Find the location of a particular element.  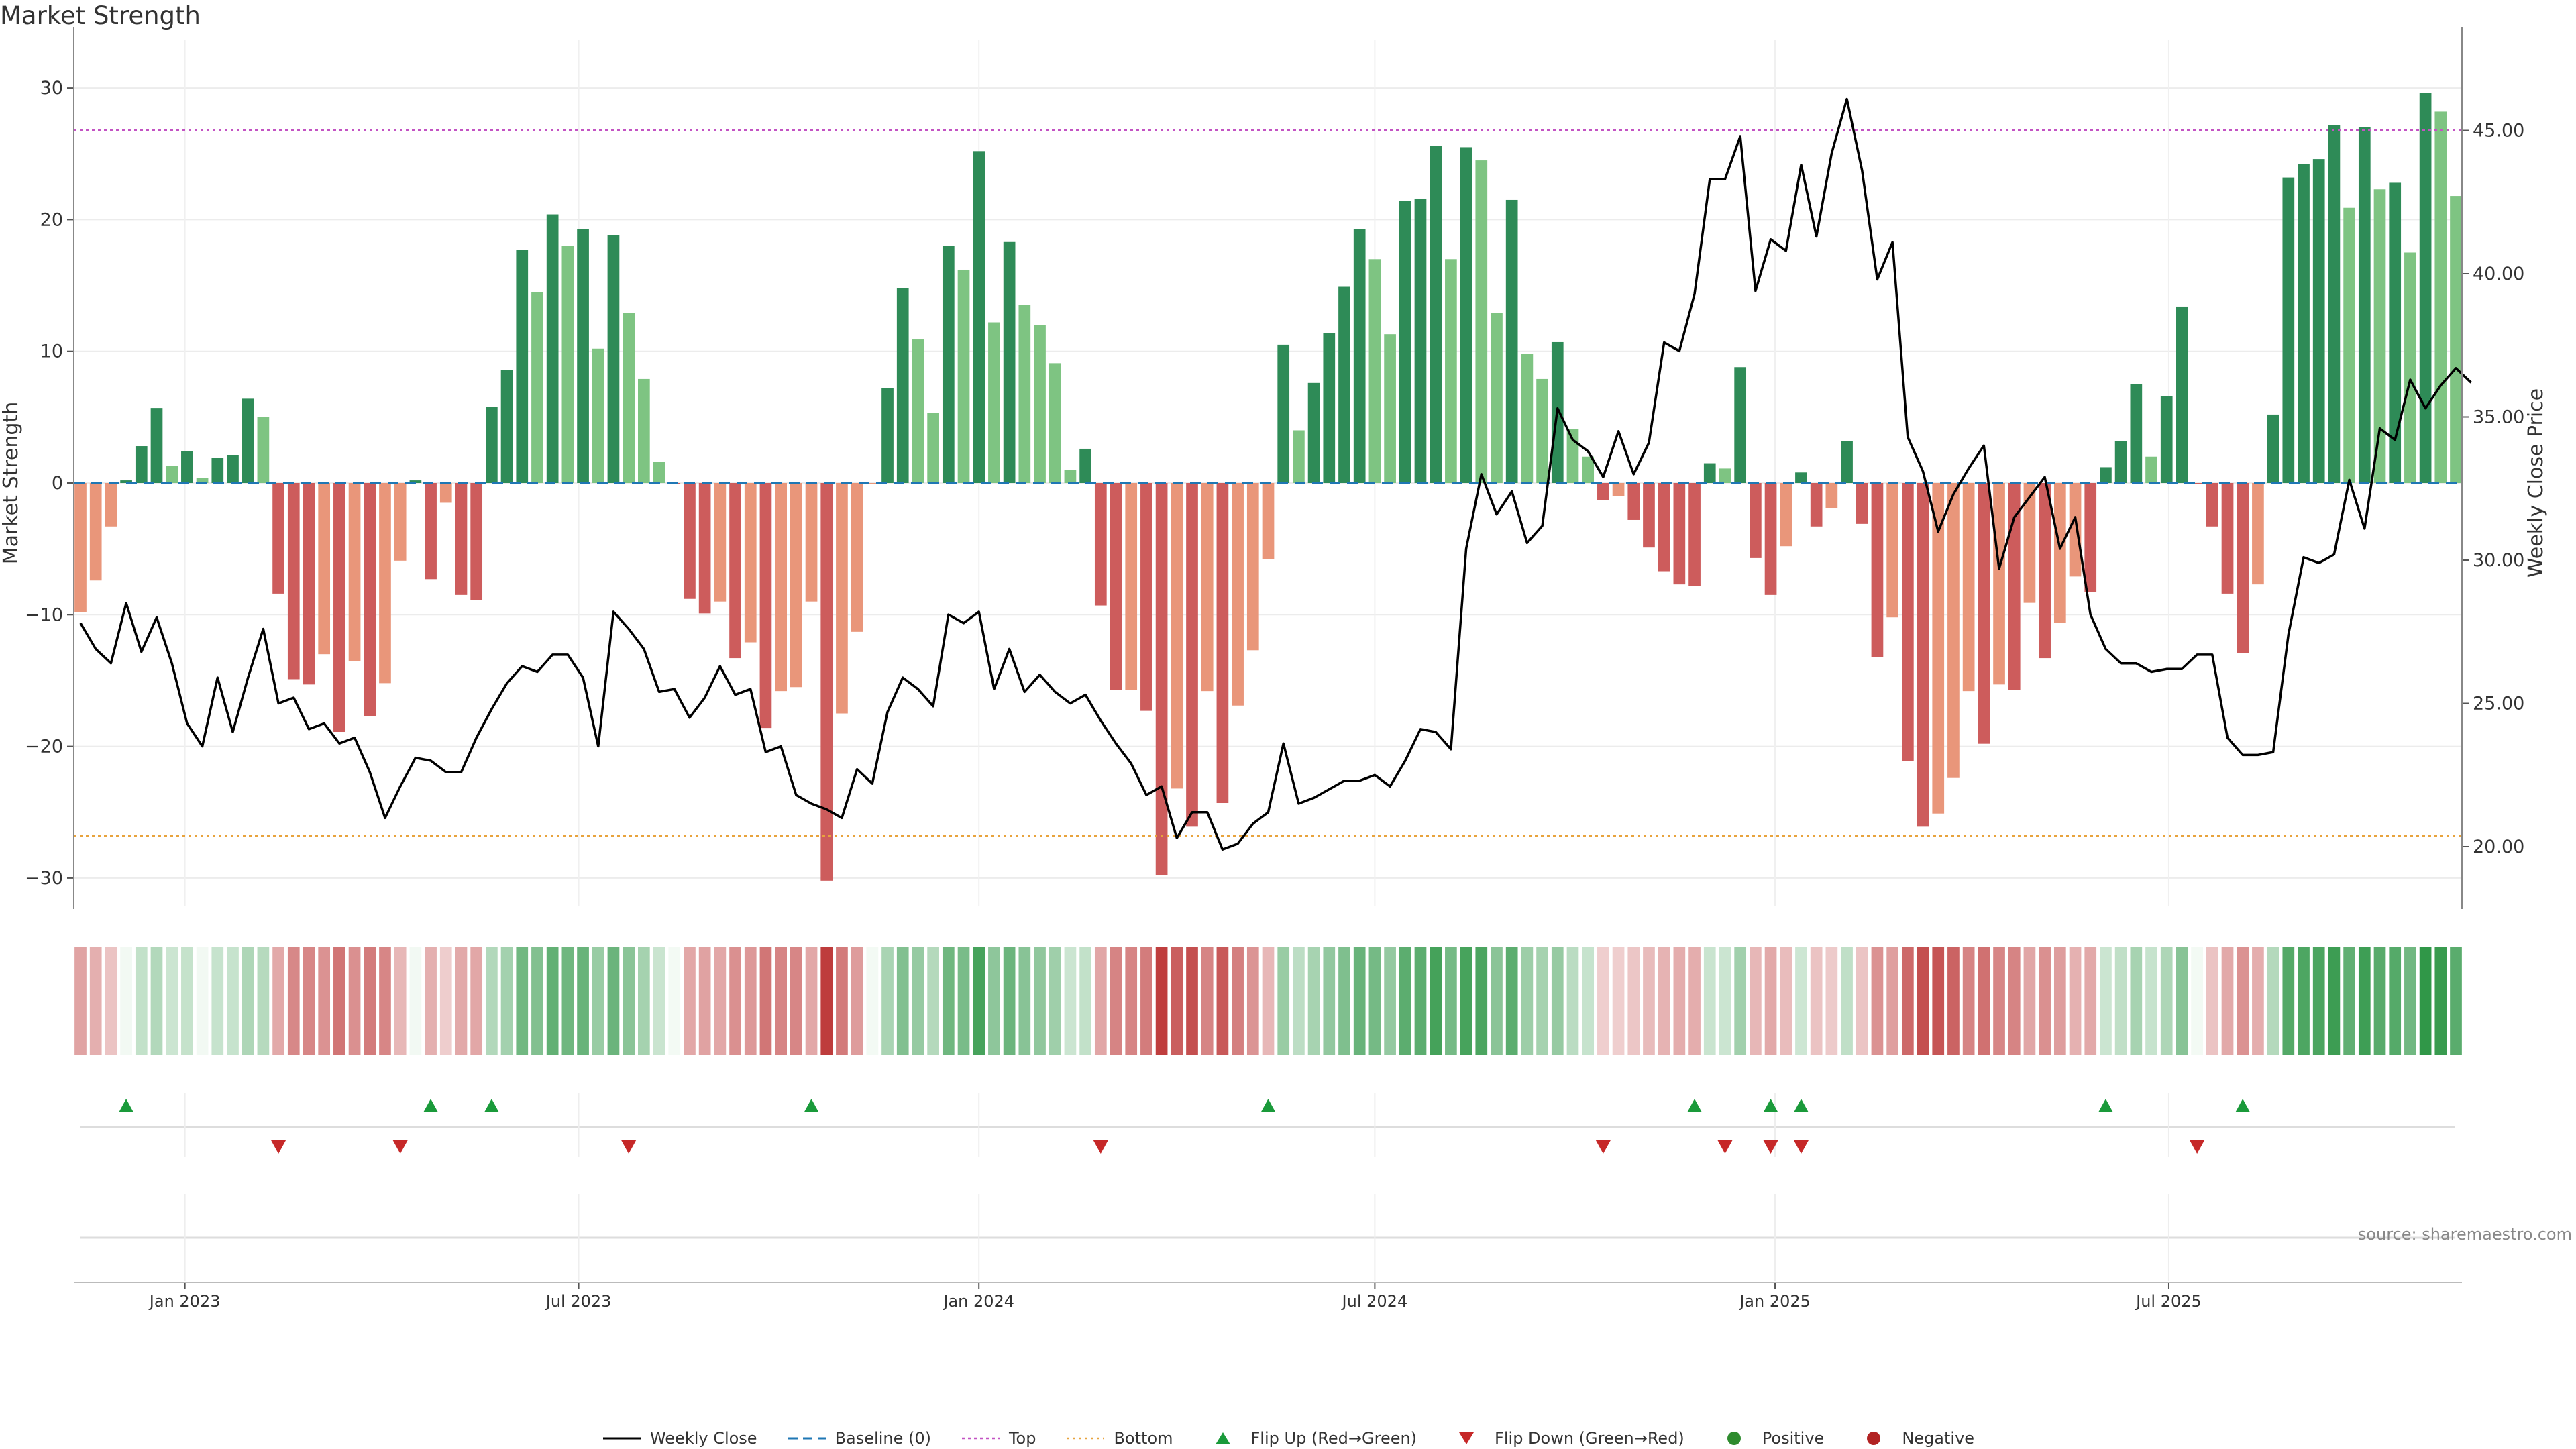

y2-tick-label: 45.00 is located at coordinates (2498, 131).